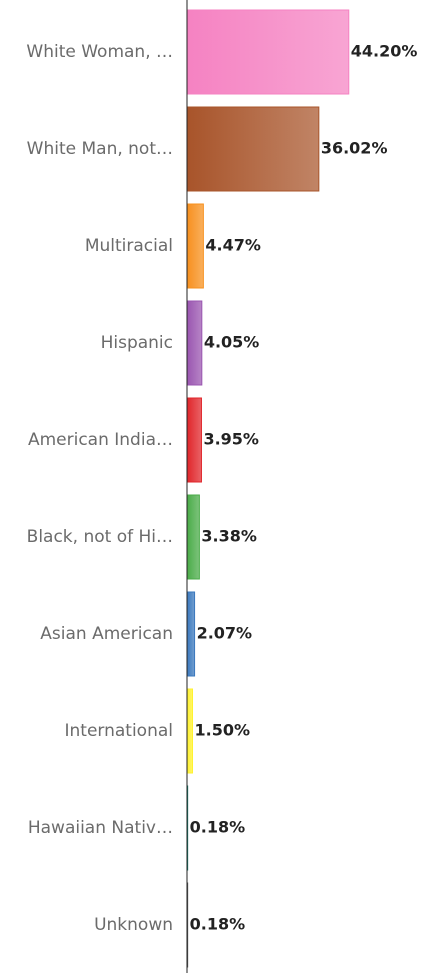  I want to click on value-label: 3.95%, so click(231, 439).